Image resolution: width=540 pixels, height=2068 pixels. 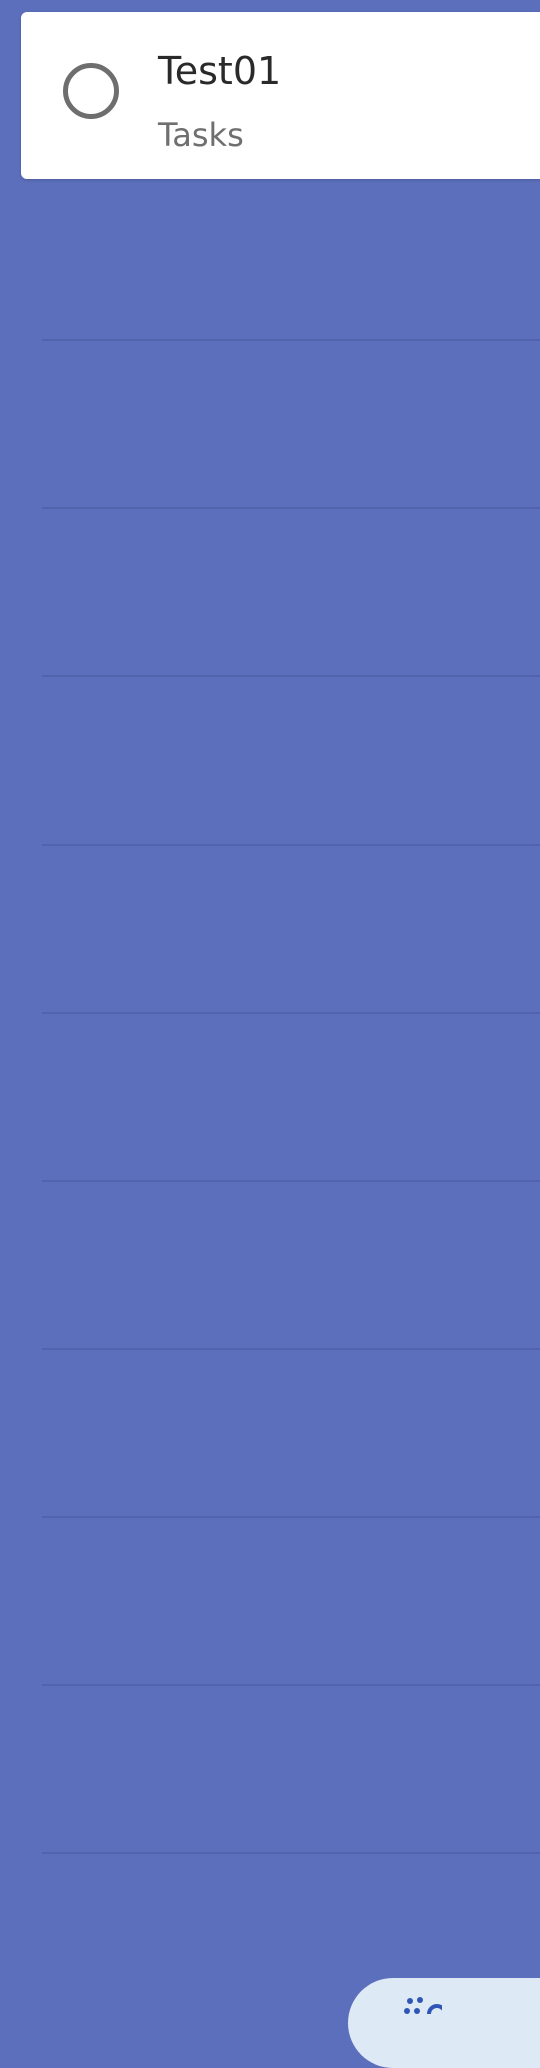 I want to click on complete-task-checkbox, so click(x=91, y=91).